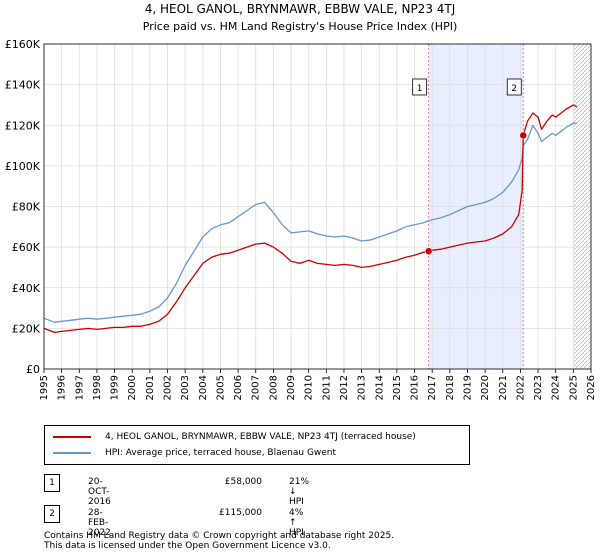 The width and height of the screenshot is (600, 560). I want to click on annotation-label-1: 1, so click(420, 89).